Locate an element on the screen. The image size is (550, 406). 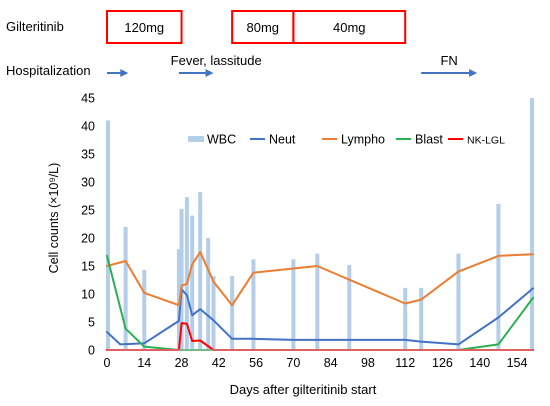
dose-box-40mg is located at coordinates (349, 27).